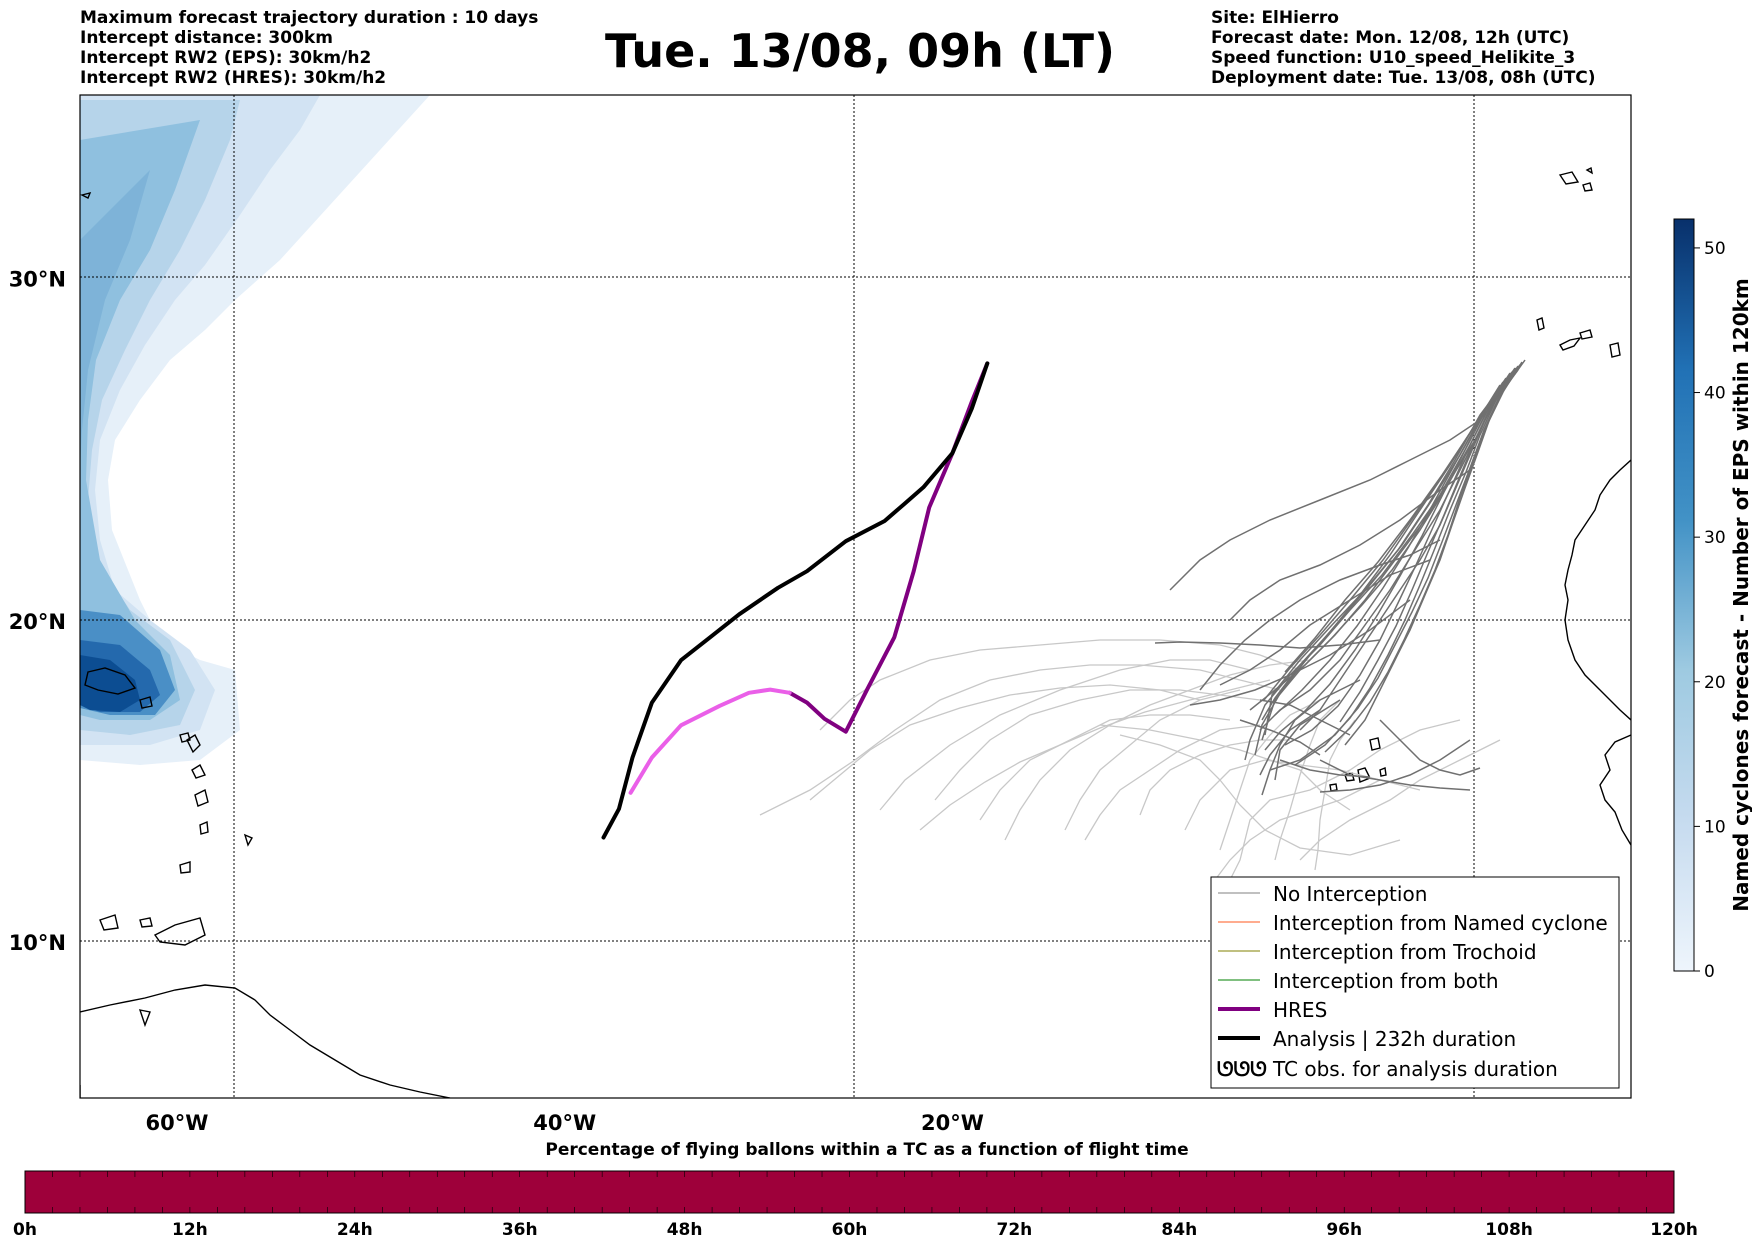 The height and width of the screenshot is (1241, 1752). Describe the element at coordinates (110, 681) in the screenshot. I see `antilles-a` at that location.